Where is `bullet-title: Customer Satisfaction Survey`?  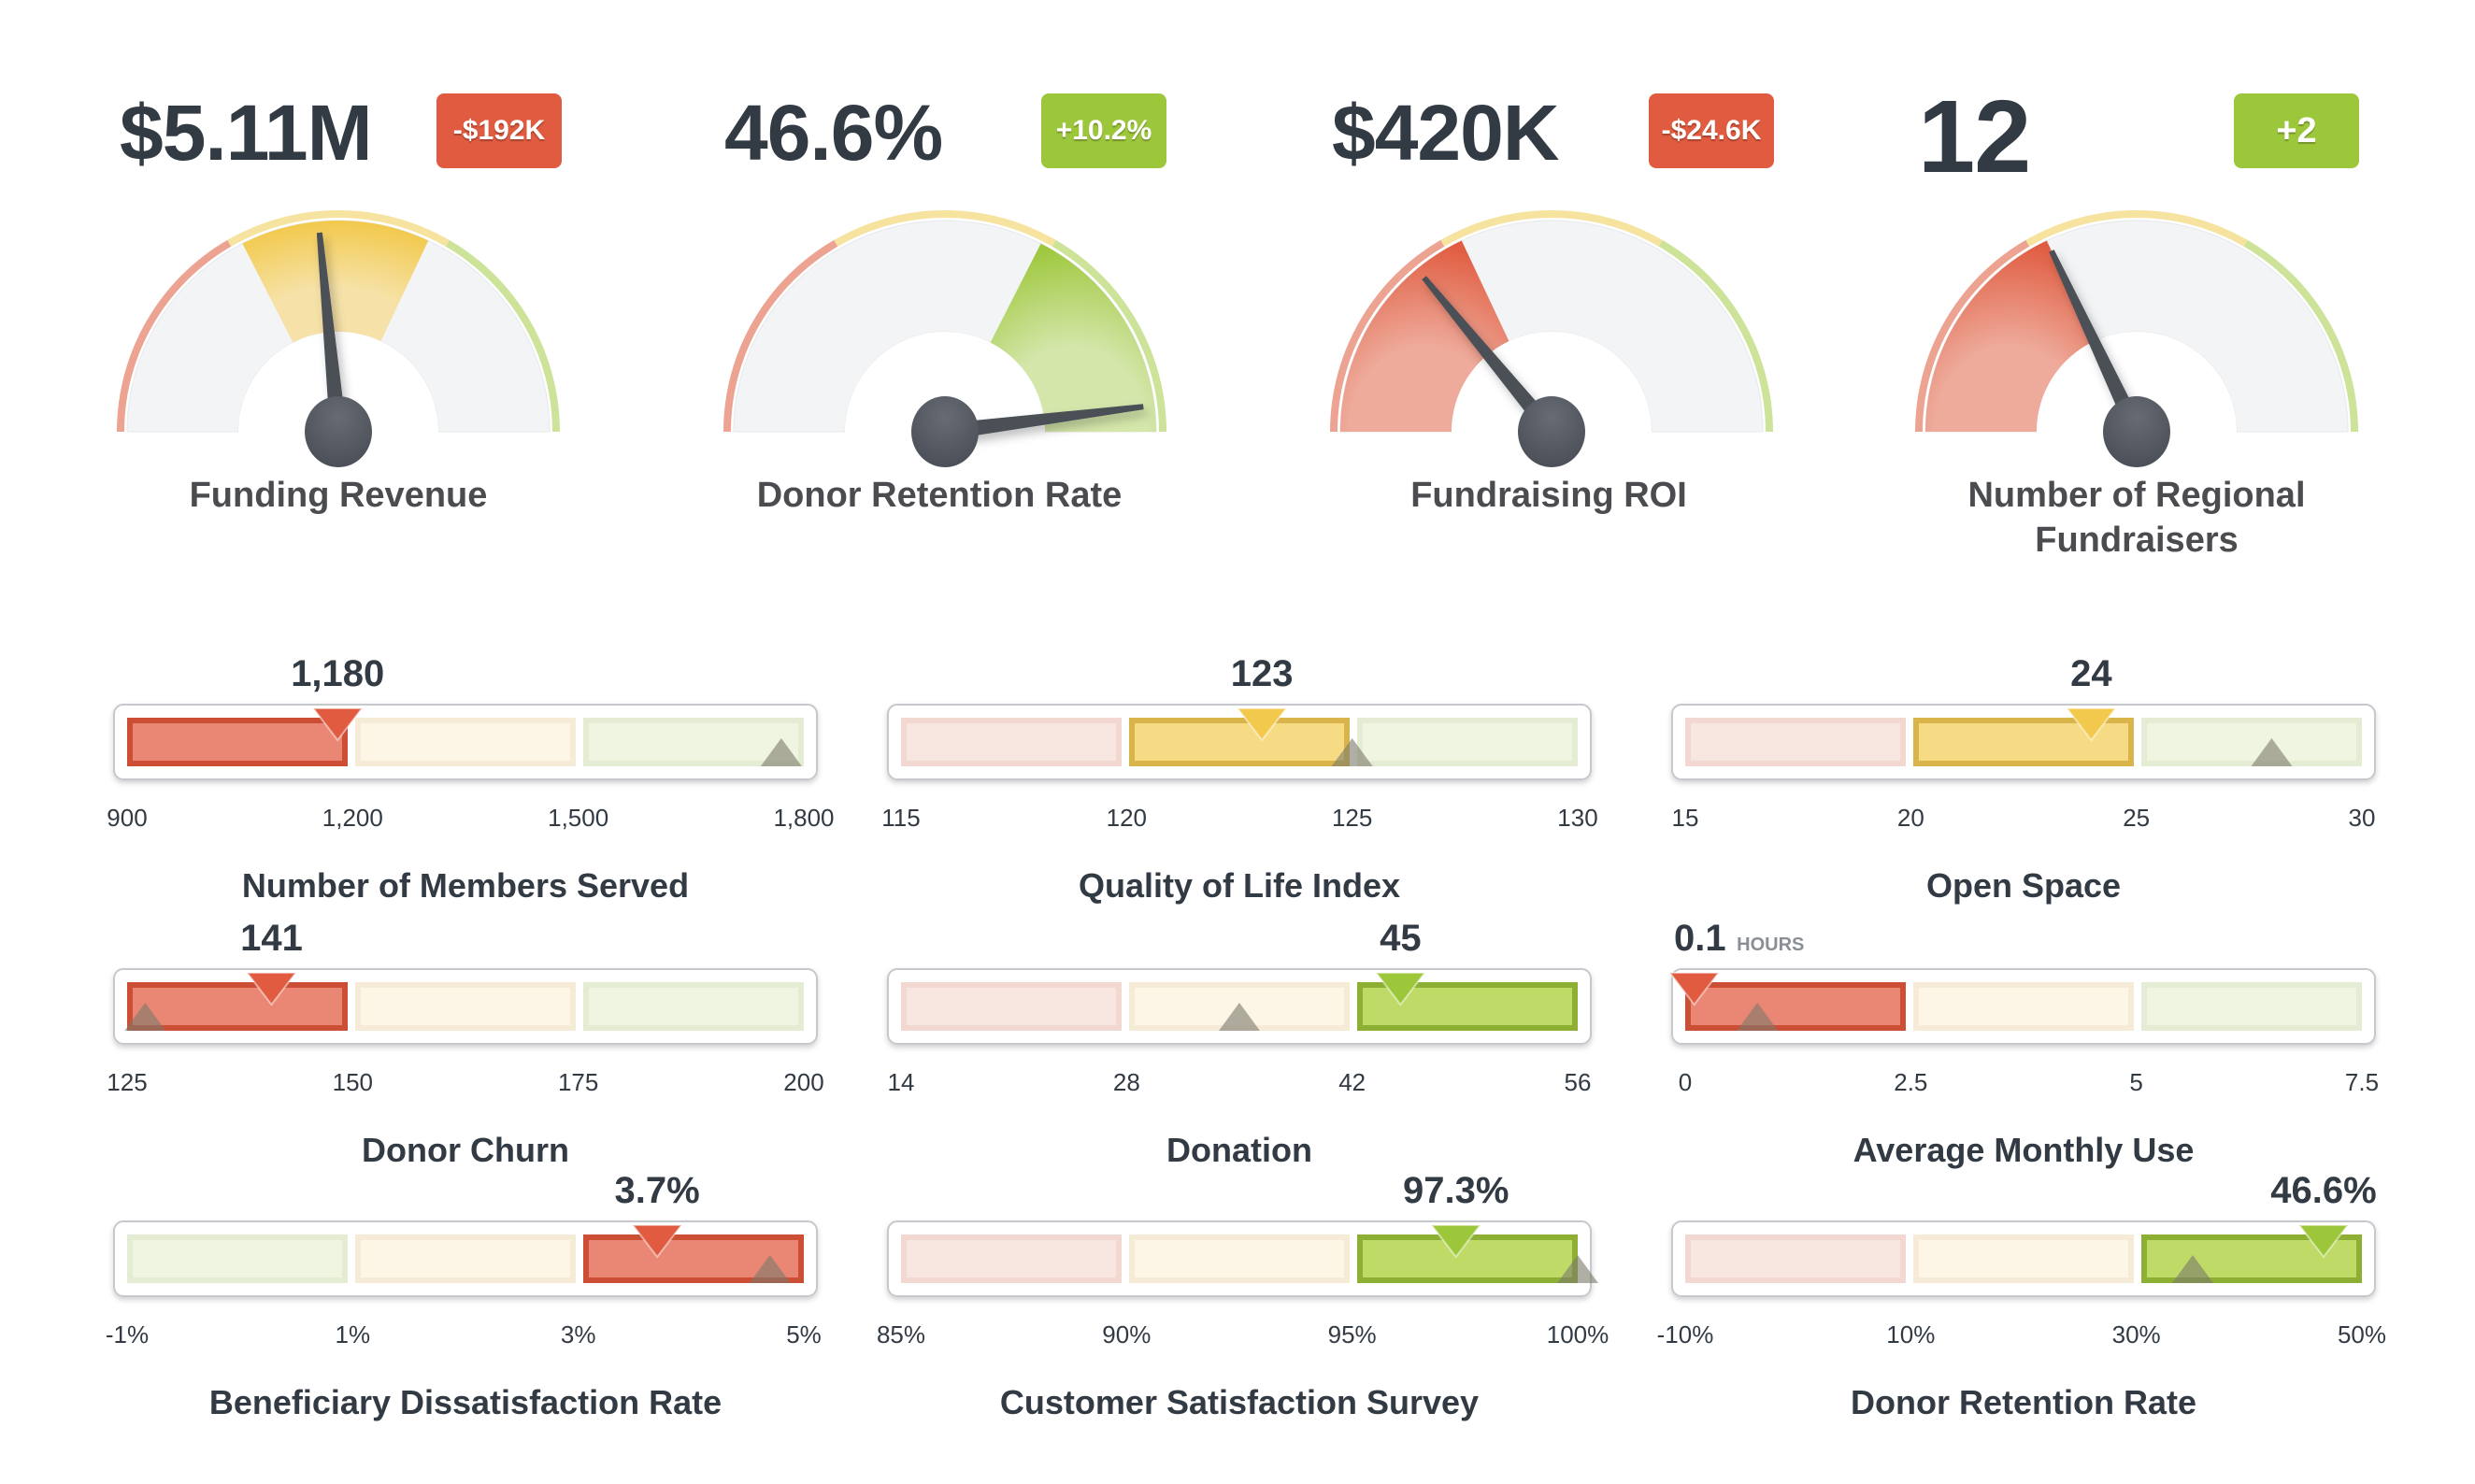 bullet-title: Customer Satisfaction Survey is located at coordinates (1239, 1402).